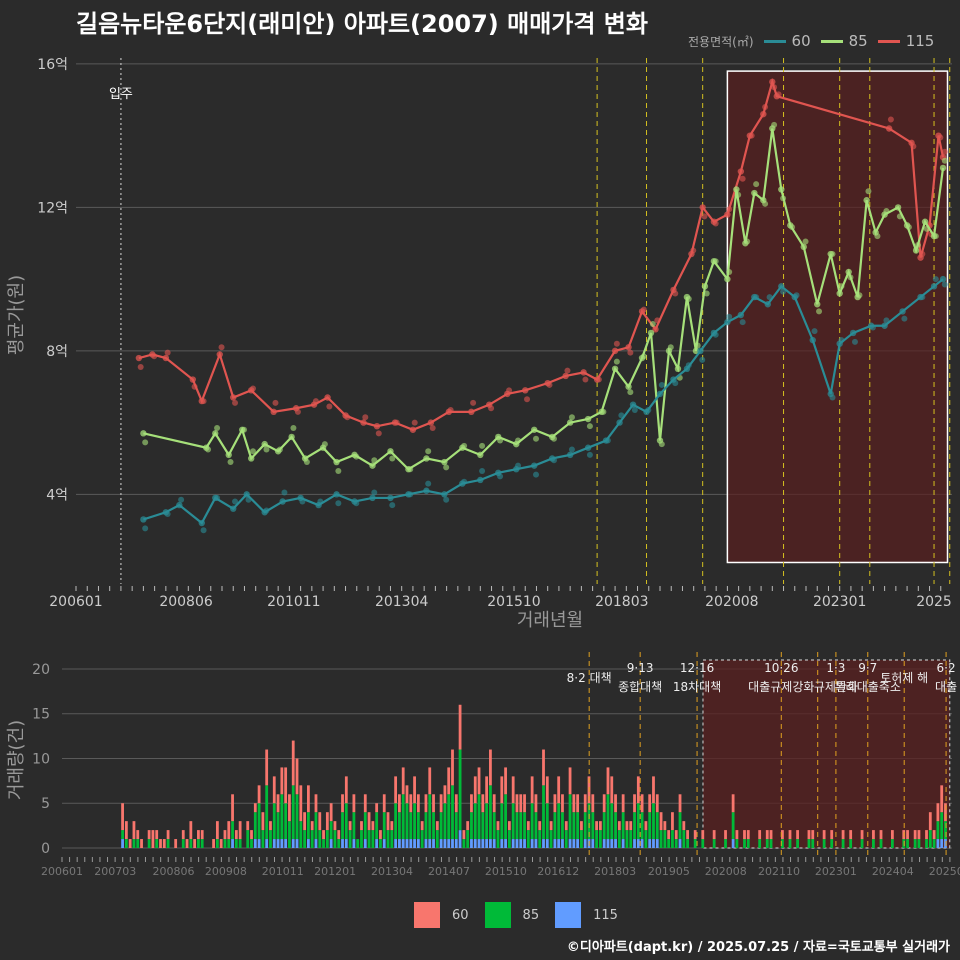 The image size is (960, 960). What do you see at coordinates (904, 678) in the screenshot?
I see `volume-event-name: 토허제 해` at bounding box center [904, 678].